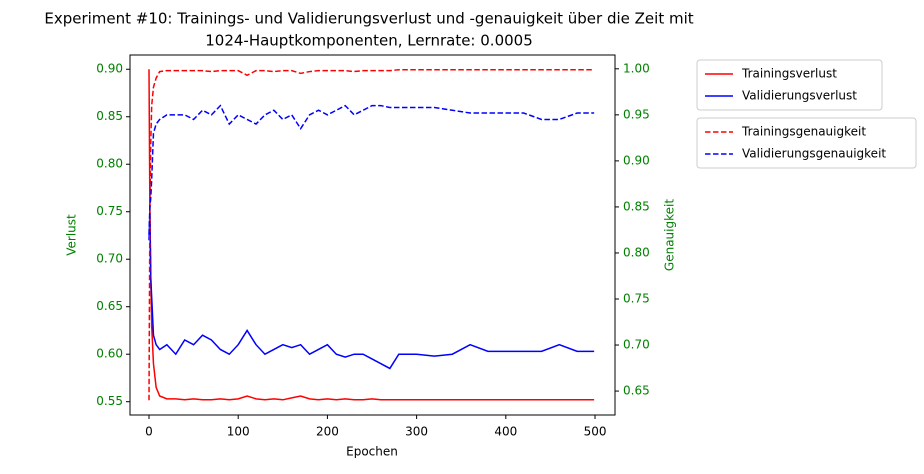 This screenshot has width=924, height=474. Describe the element at coordinates (505, 432) in the screenshot. I see `x-tick-label: 400` at that location.